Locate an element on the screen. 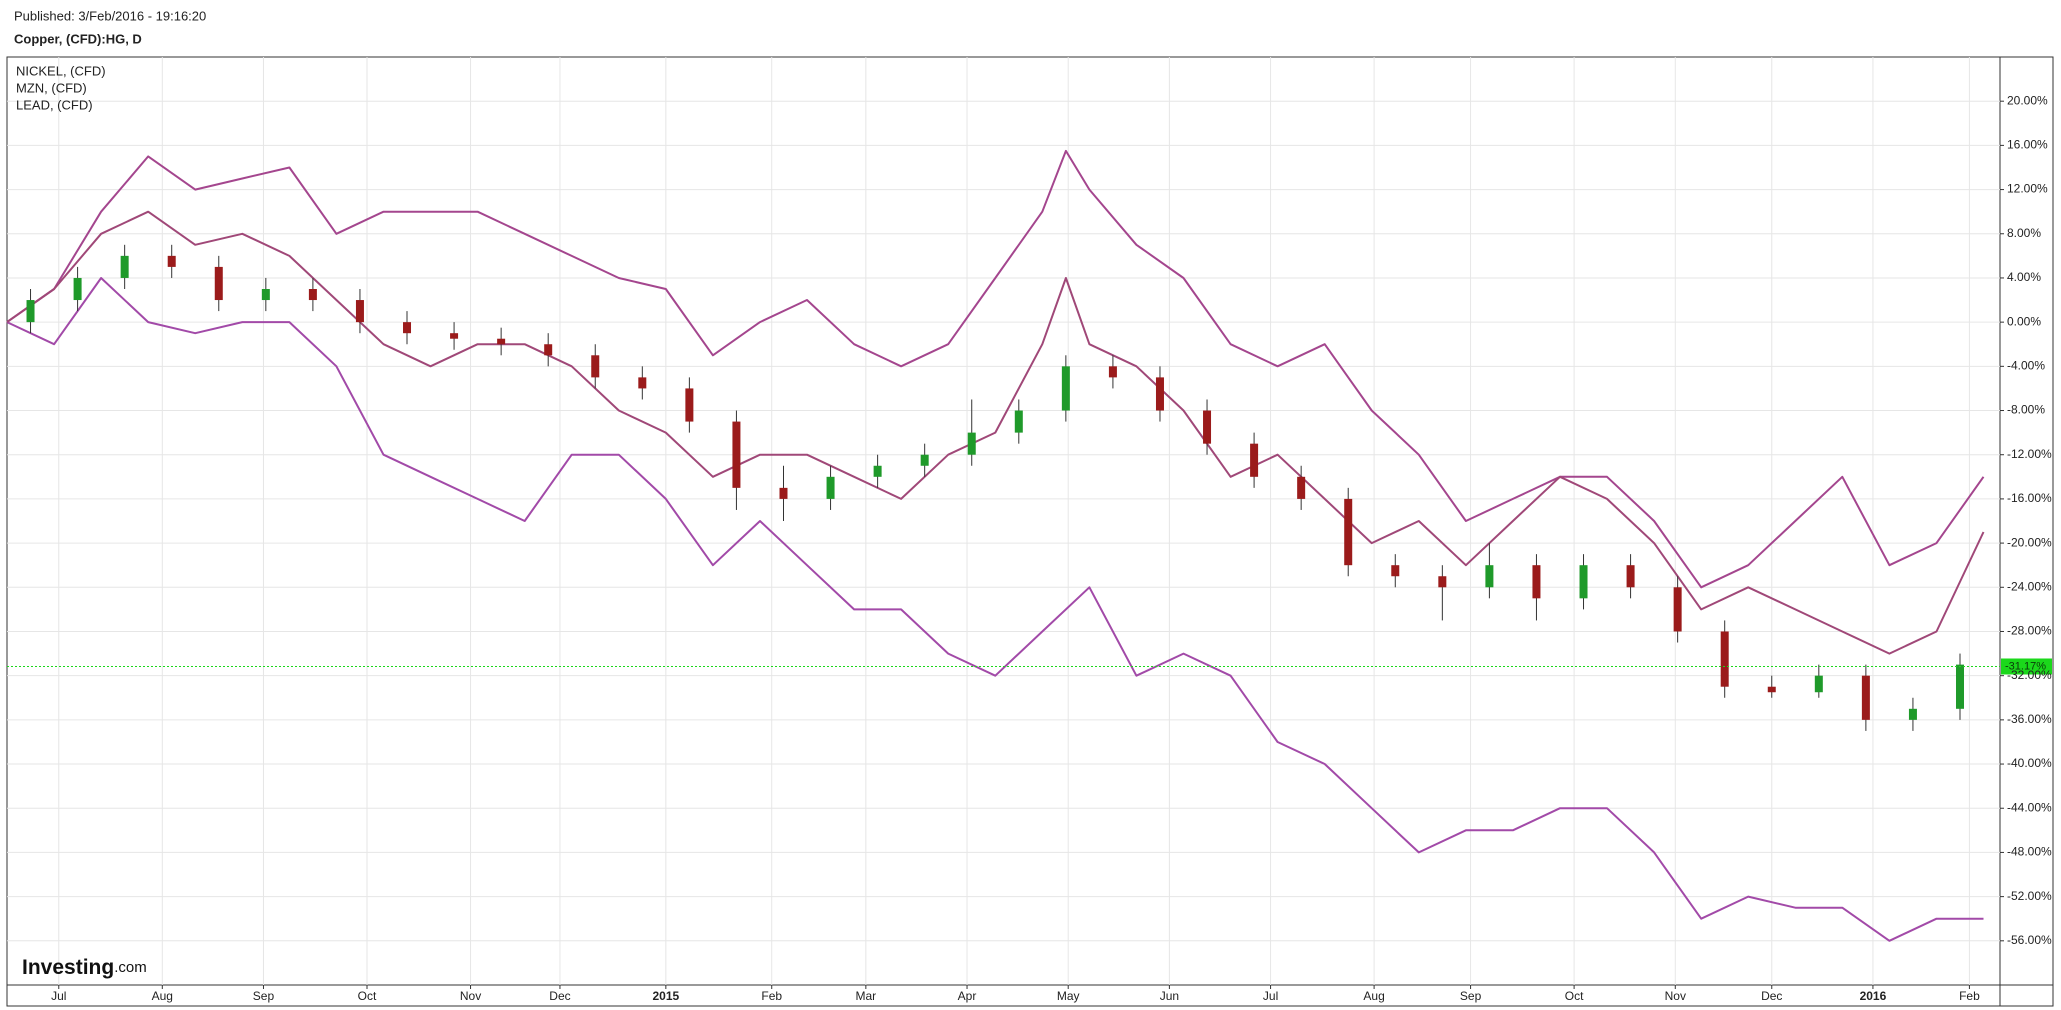 This screenshot has height=1010, width=2061. x-tick-label: 2016 is located at coordinates (1873, 996).